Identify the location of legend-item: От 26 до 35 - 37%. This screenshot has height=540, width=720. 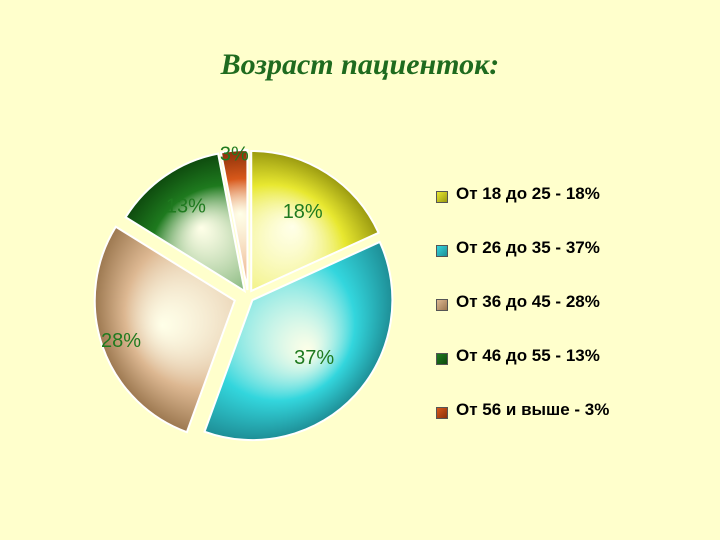
(571, 265).